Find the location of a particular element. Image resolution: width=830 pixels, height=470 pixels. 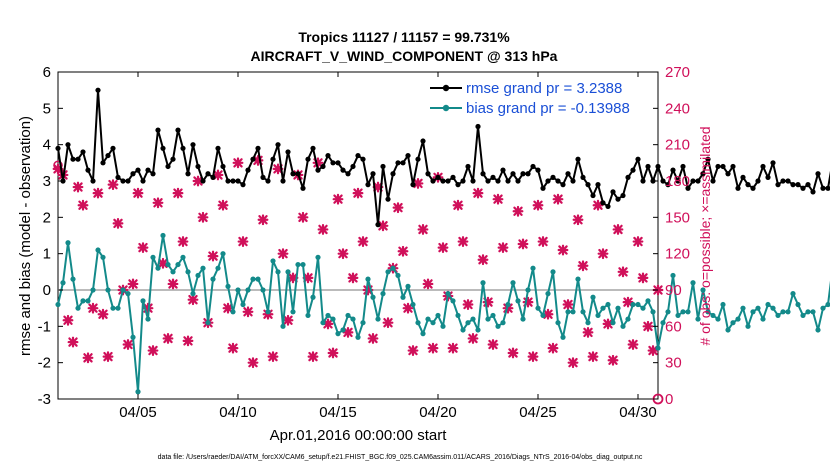

chart-title: Tropics 11127 / 11157 = 99.731% is located at coordinates (404, 37).